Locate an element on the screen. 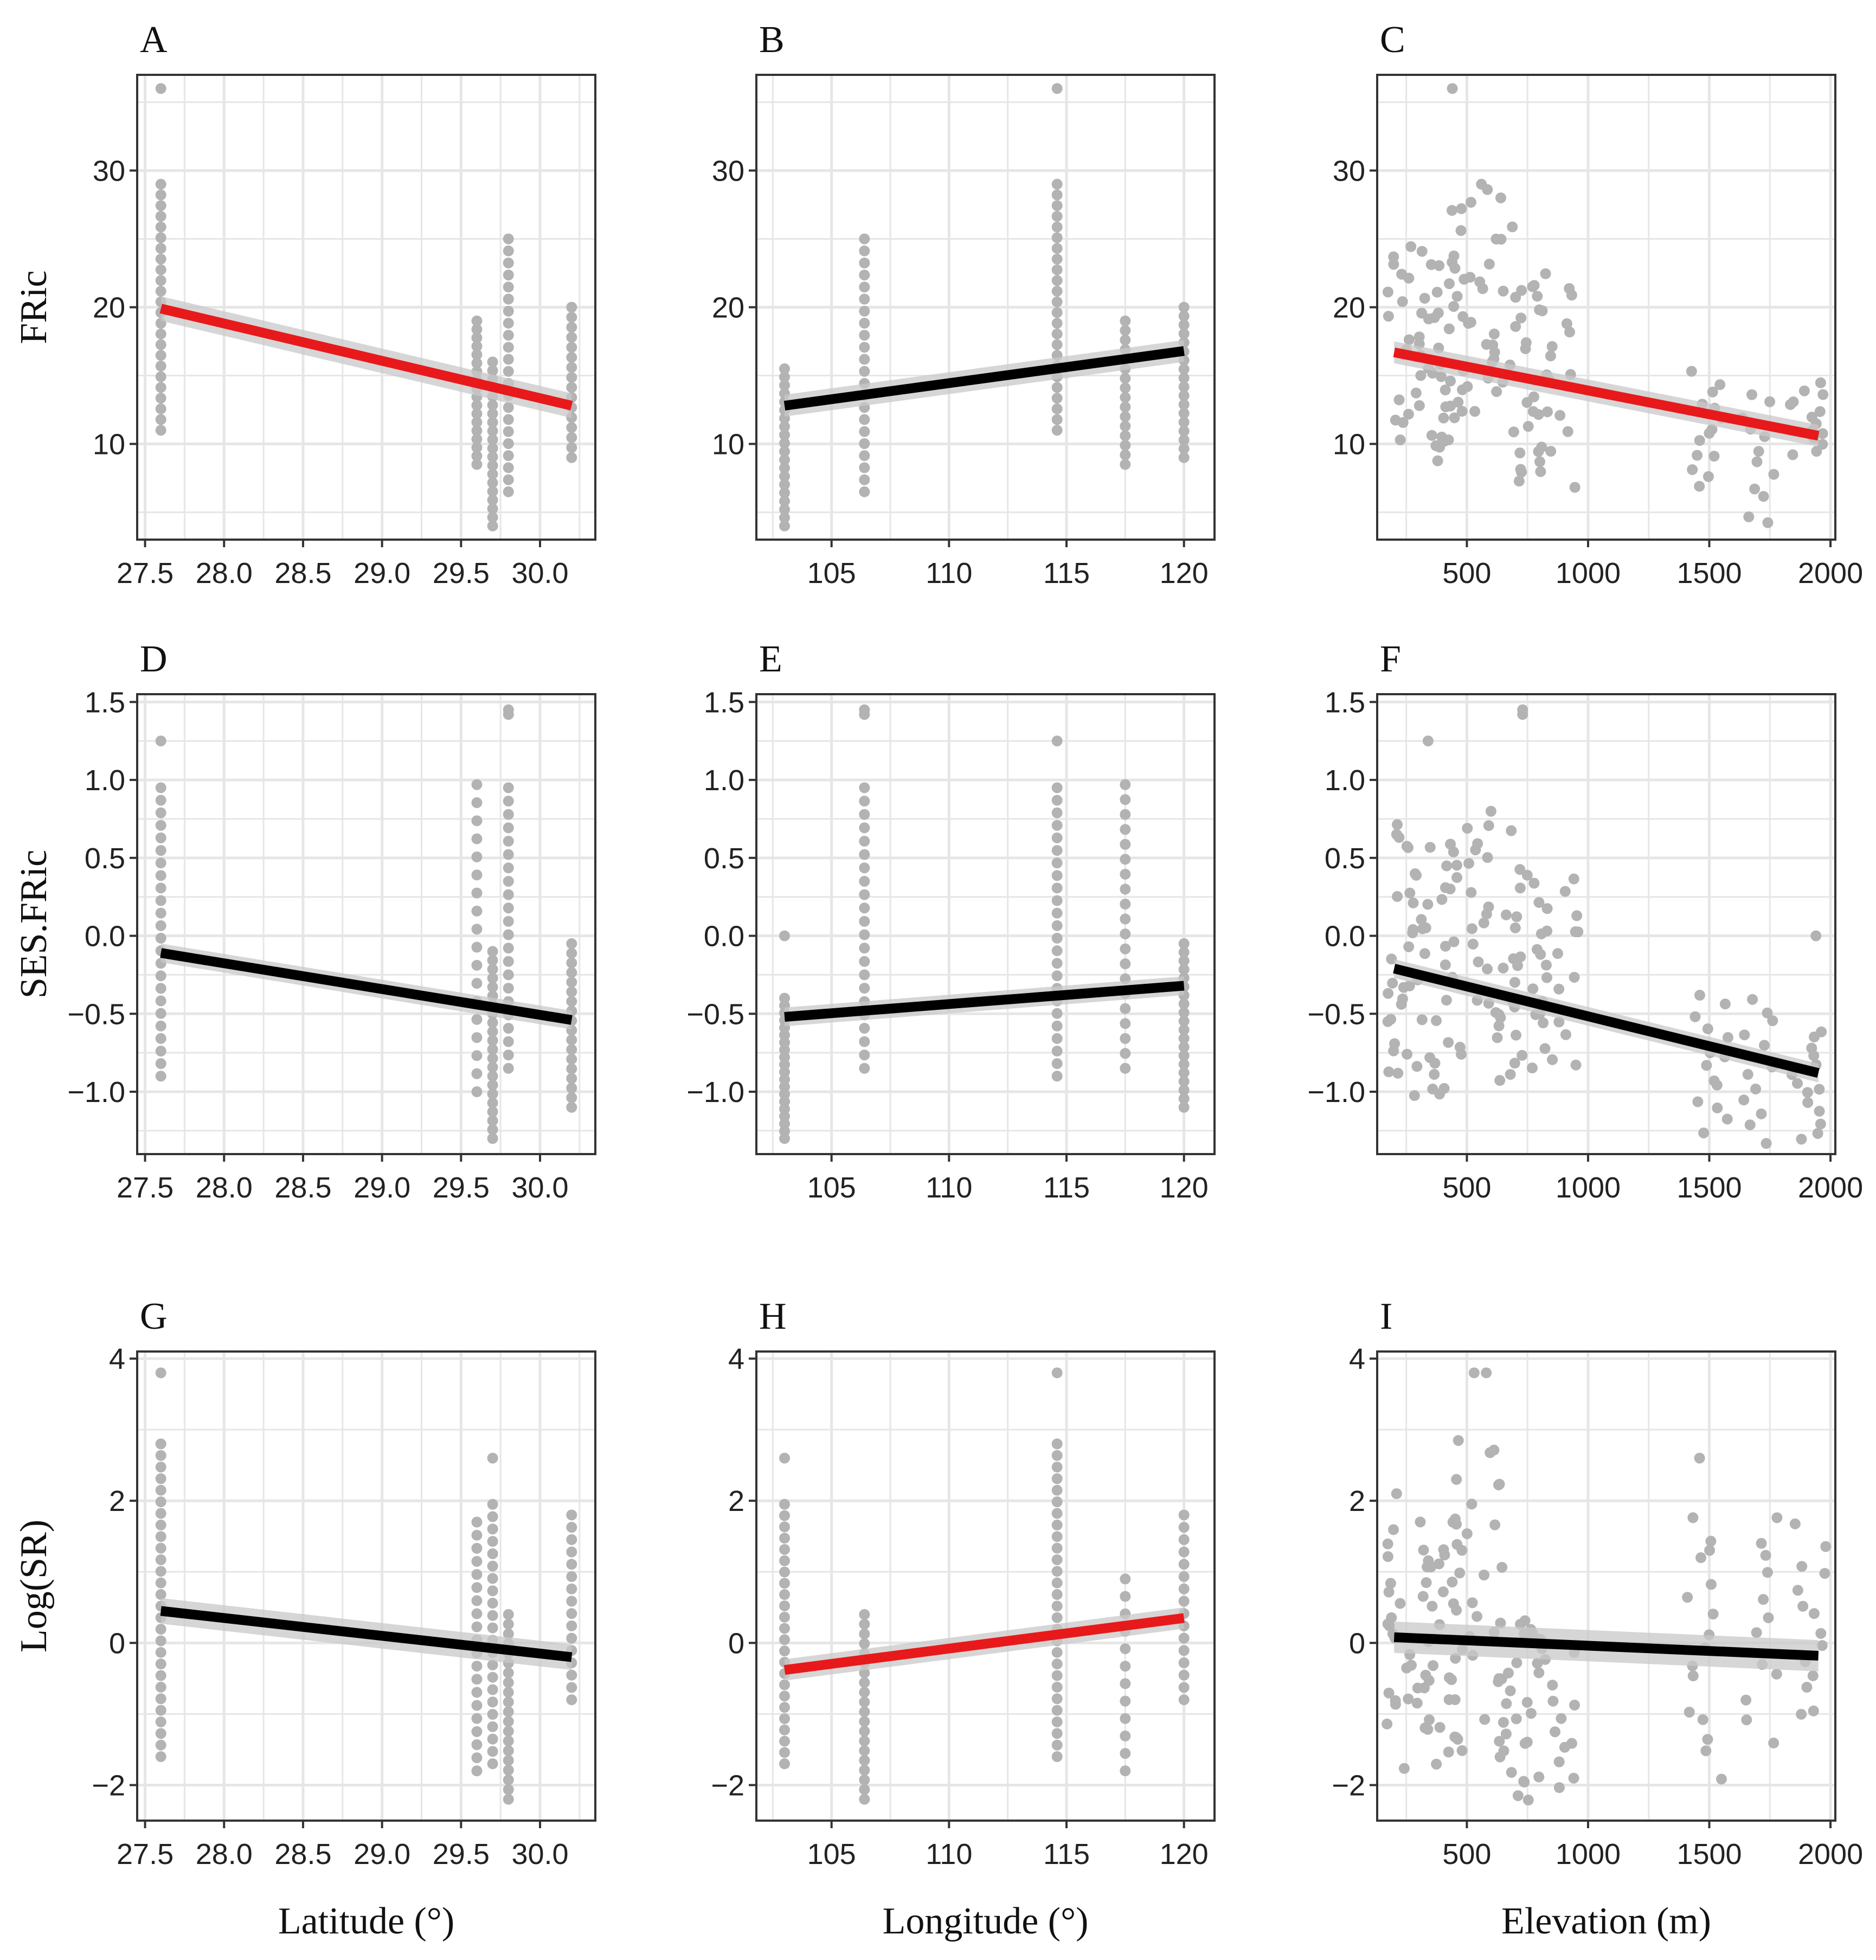  y-tick-label: 0.0 is located at coordinates (724, 936).